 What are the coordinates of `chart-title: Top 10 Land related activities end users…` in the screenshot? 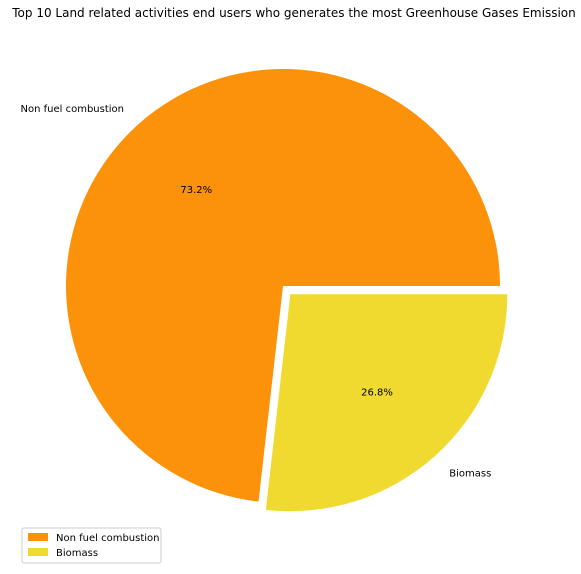 It's located at (293, 13).